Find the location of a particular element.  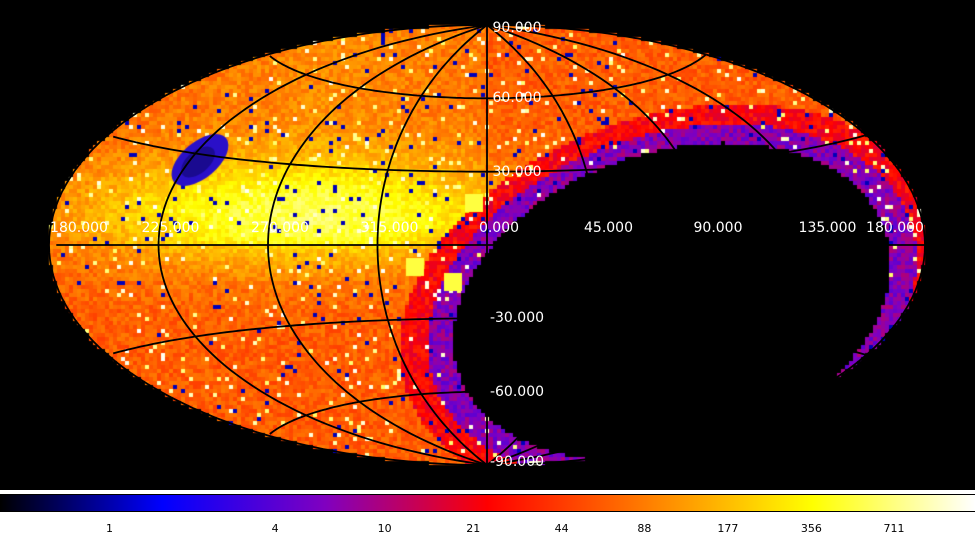

colorbar-tick-label: 1 is located at coordinates (109, 528).